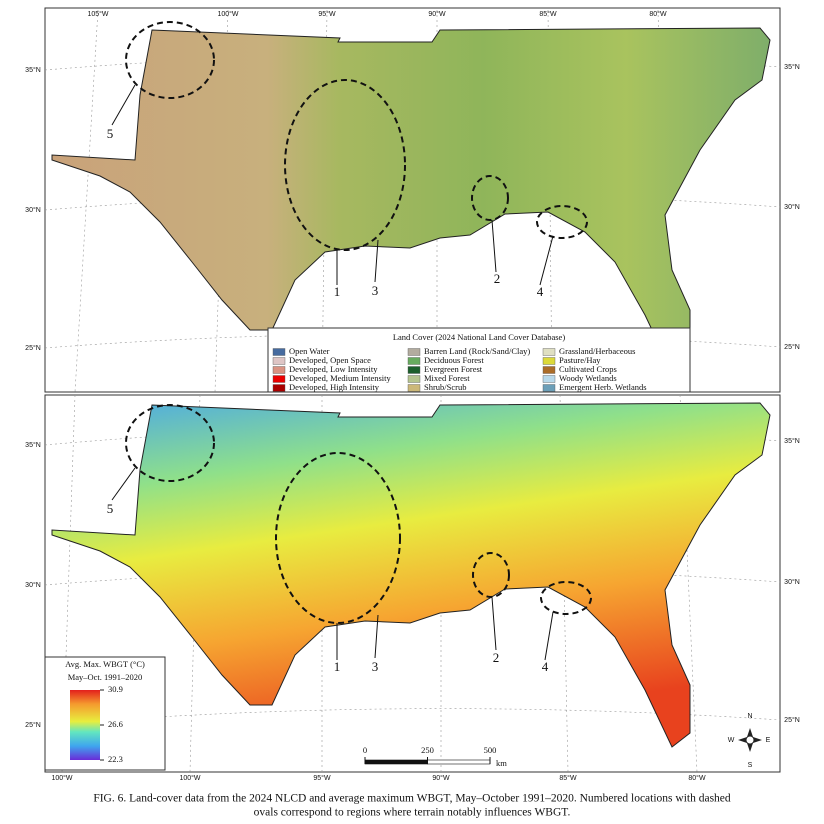 The image size is (824, 824). What do you see at coordinates (334, 387) in the screenshot?
I see `legend-label: Developed, High Intensity` at bounding box center [334, 387].